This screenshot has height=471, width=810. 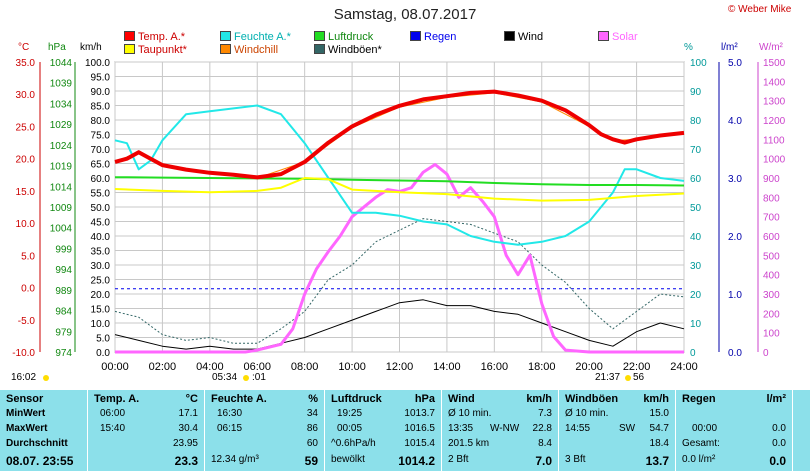 What do you see at coordinates (26, 127) in the screenshot?
I see `temp-tick-label: 25.0` at bounding box center [26, 127].